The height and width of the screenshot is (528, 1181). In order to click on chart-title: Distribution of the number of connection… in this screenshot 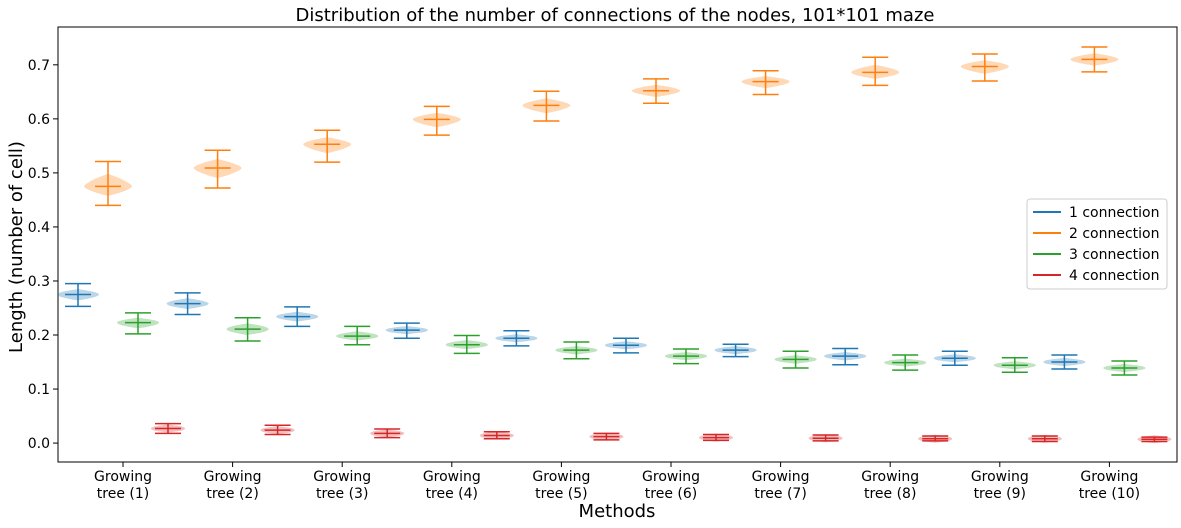, I will do `click(615, 15)`.